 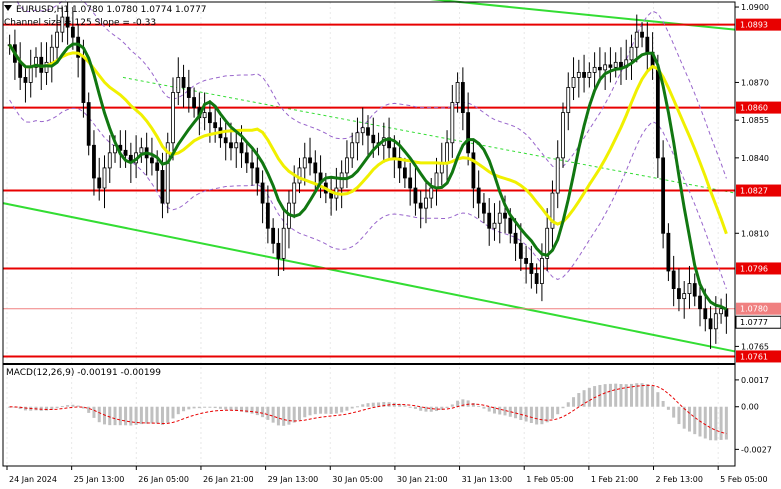 I want to click on x-tick-label: 30 Jan 21:00, so click(x=422, y=479).